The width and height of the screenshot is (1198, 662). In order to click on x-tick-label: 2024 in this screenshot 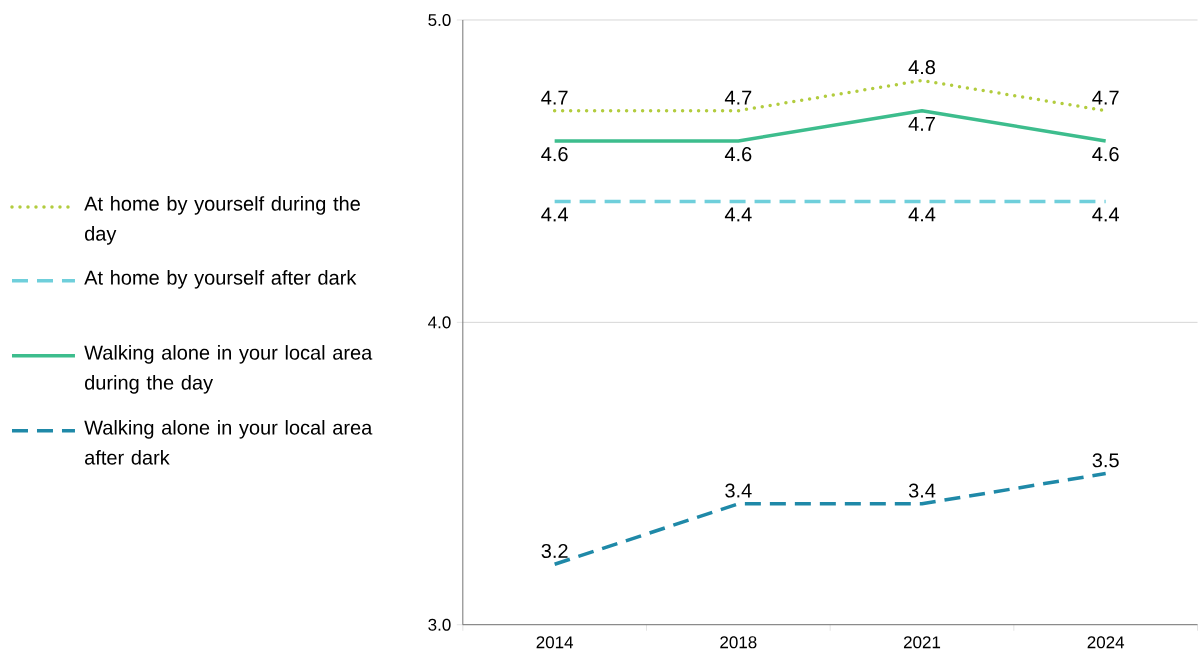, I will do `click(1106, 642)`.